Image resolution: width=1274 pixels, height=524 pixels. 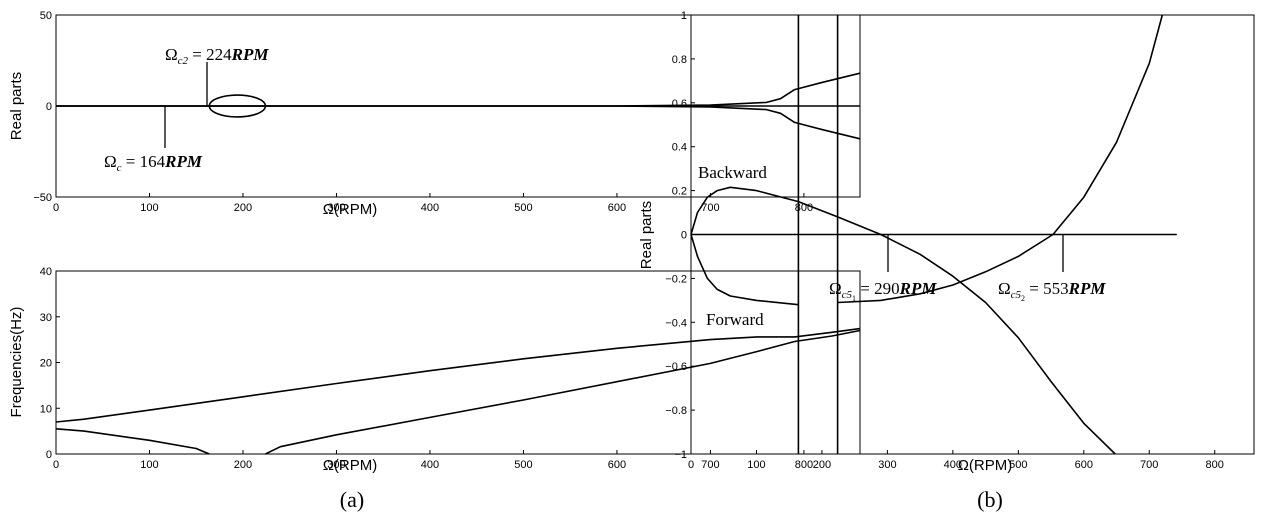 What do you see at coordinates (735, 319) in the screenshot?
I see `label-forward: Forward` at bounding box center [735, 319].